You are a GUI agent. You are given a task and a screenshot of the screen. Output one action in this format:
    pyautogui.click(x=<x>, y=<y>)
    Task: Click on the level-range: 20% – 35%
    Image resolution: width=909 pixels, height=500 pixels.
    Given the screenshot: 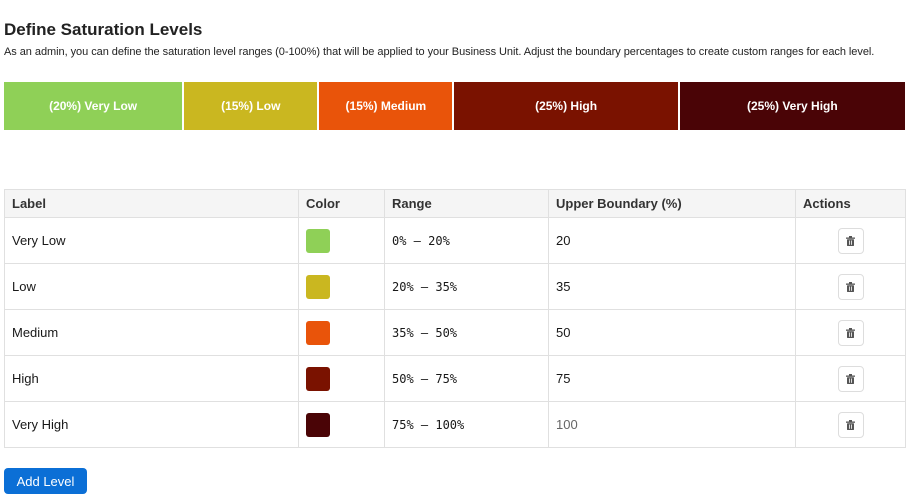 What is the action you would take?
    pyautogui.click(x=466, y=286)
    